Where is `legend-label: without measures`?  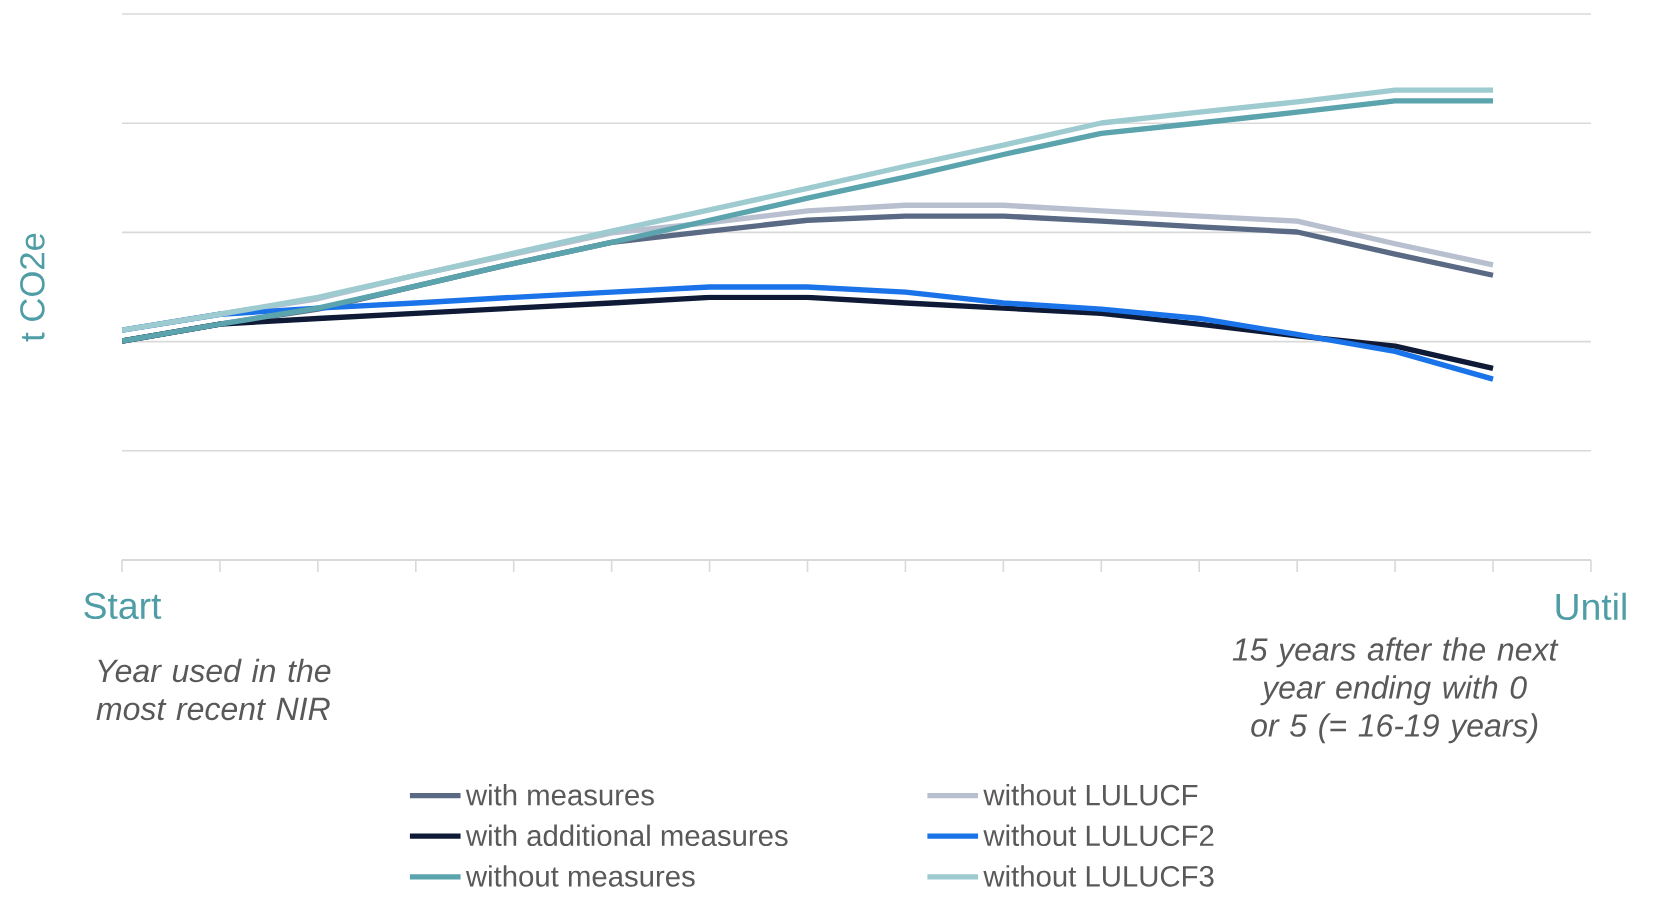
legend-label: without measures is located at coordinates (580, 876).